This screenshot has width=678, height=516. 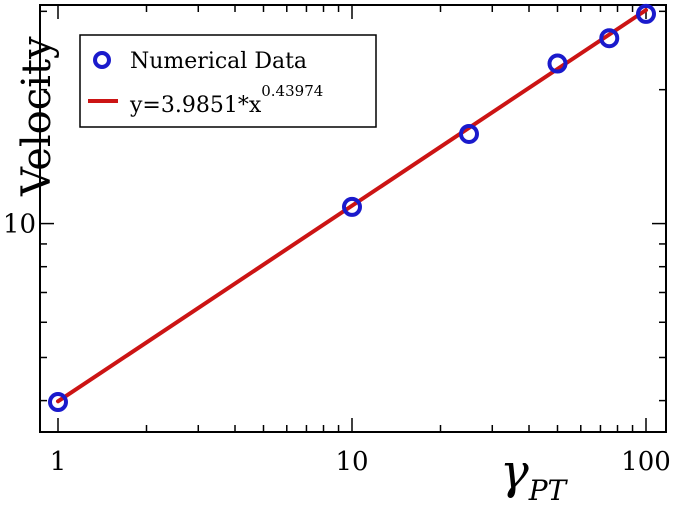 I want to click on x-tick-label-1: 1, so click(x=58, y=462).